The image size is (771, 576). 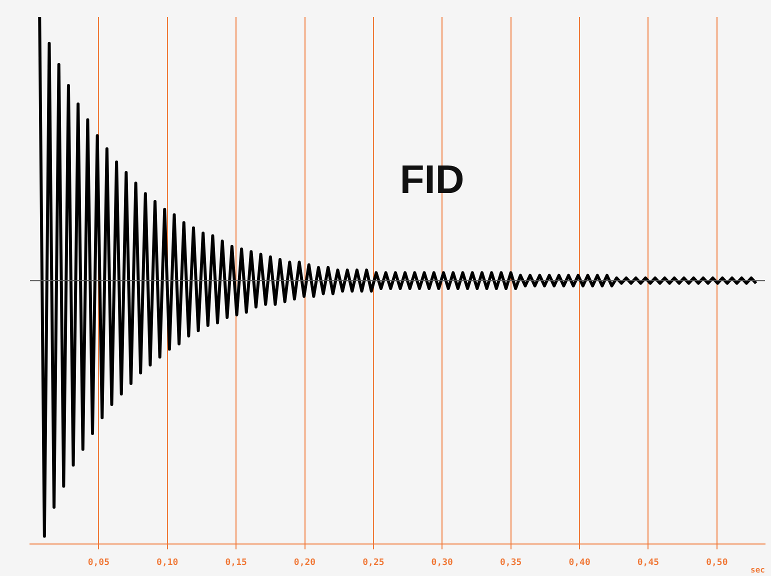 What do you see at coordinates (236, 563) in the screenshot?
I see `x-tick-label: 0,15` at bounding box center [236, 563].